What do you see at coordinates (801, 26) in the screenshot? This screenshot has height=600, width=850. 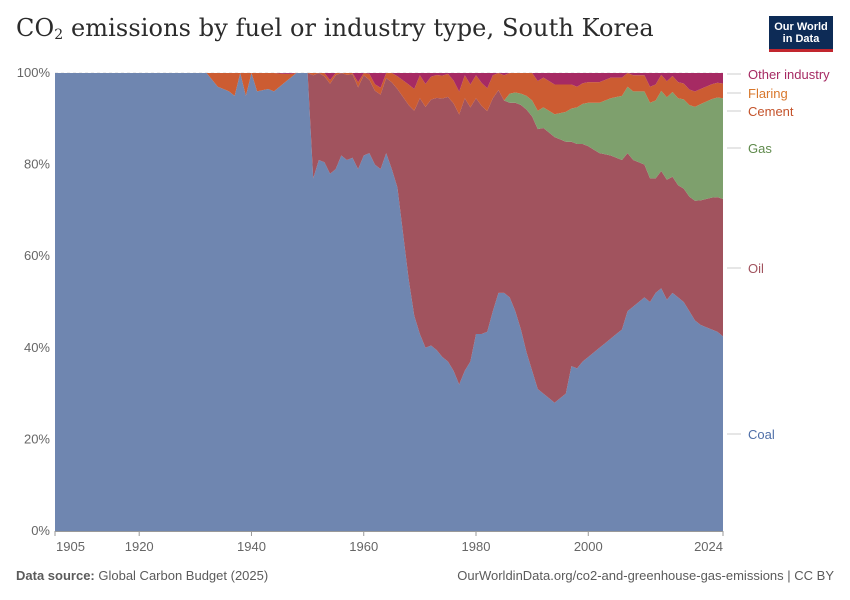 I see `logo-line-1: Our World` at bounding box center [801, 26].